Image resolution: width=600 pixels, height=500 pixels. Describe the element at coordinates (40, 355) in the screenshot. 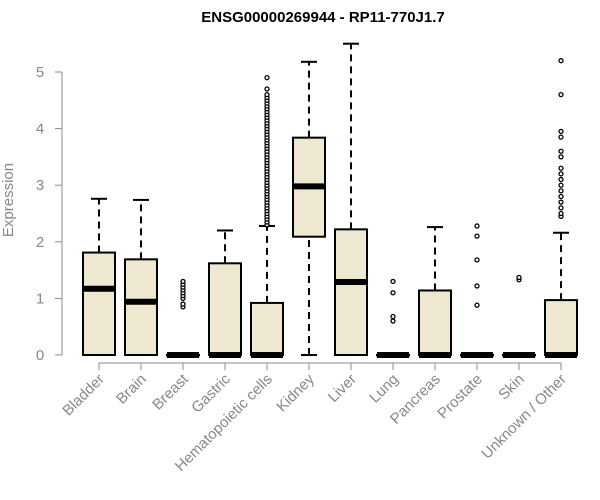

I see `y-tick-label: 0` at that location.